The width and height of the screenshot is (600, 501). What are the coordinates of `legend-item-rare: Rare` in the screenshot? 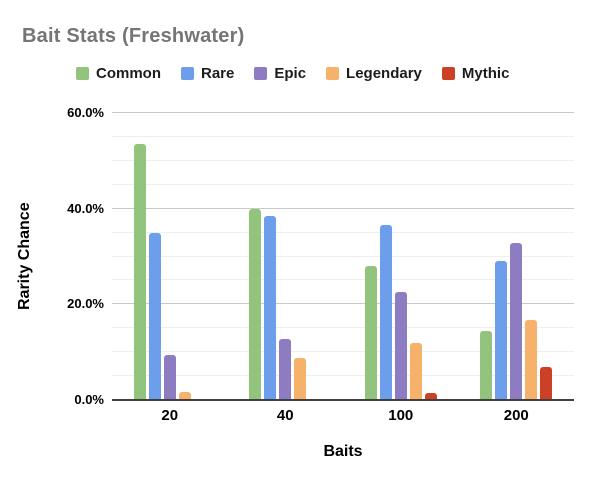 It's located at (207, 73).